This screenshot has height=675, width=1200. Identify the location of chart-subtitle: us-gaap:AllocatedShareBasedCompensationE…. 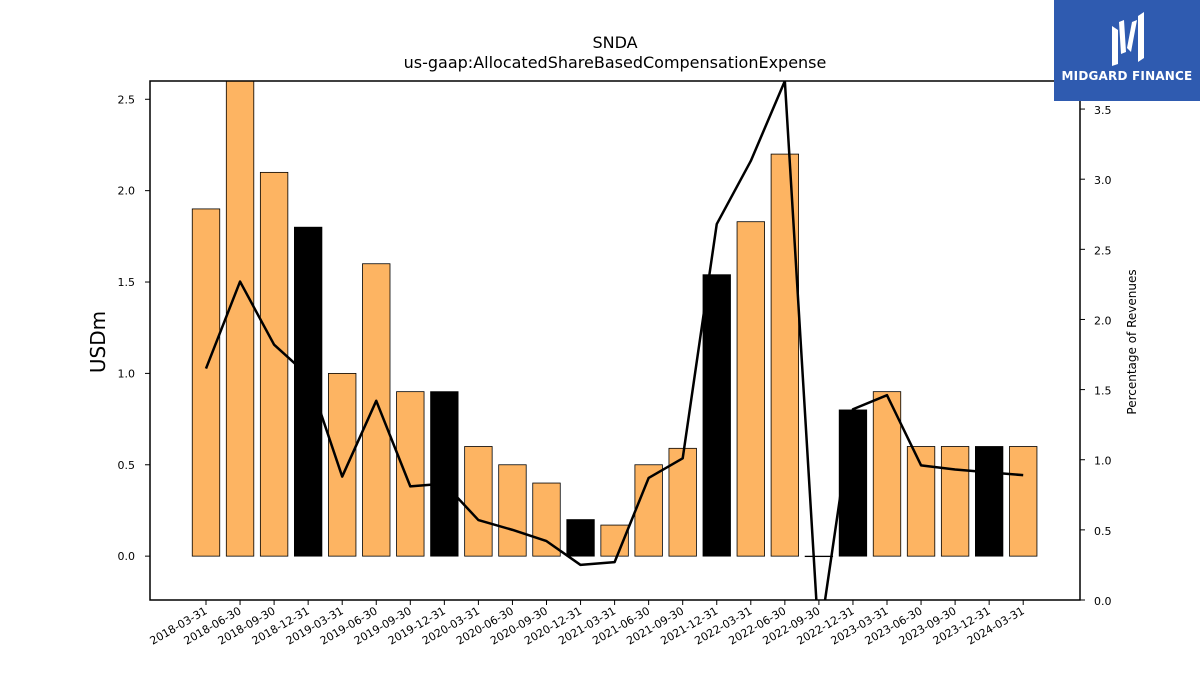
(615, 62).